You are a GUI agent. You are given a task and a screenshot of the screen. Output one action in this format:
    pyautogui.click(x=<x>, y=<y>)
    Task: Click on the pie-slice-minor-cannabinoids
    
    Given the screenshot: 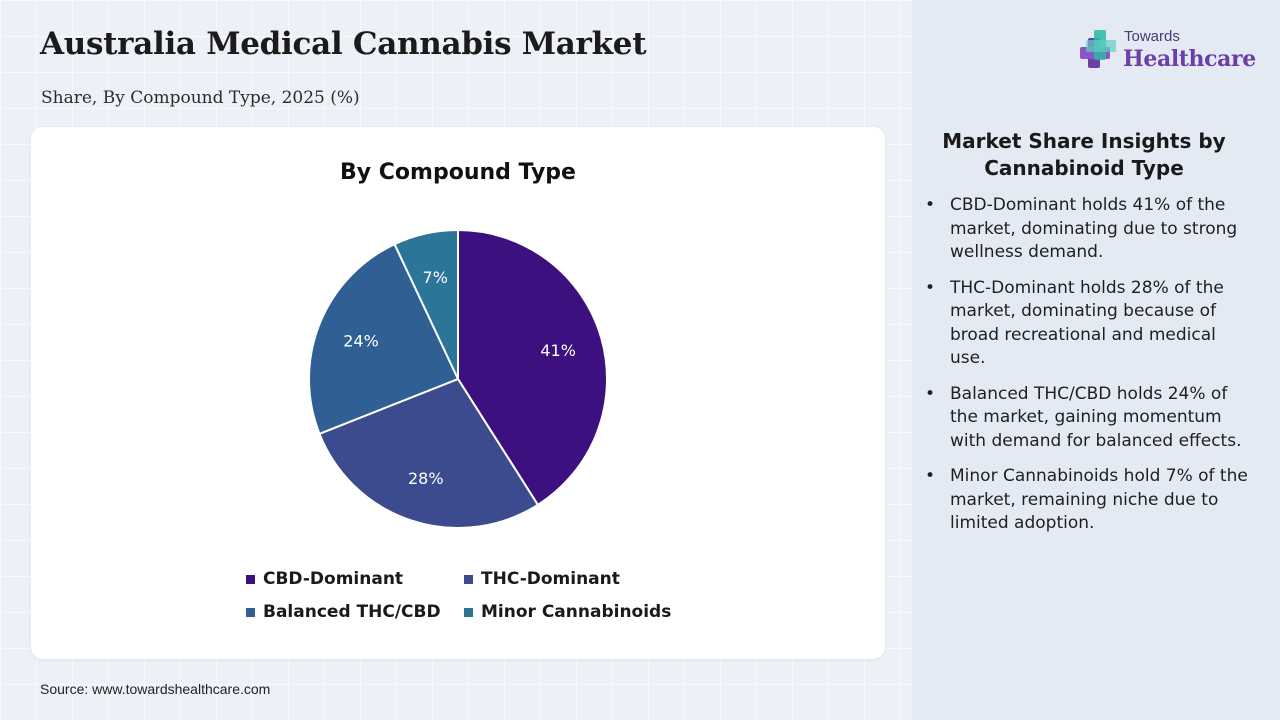 What is the action you would take?
    pyautogui.click(x=426, y=304)
    